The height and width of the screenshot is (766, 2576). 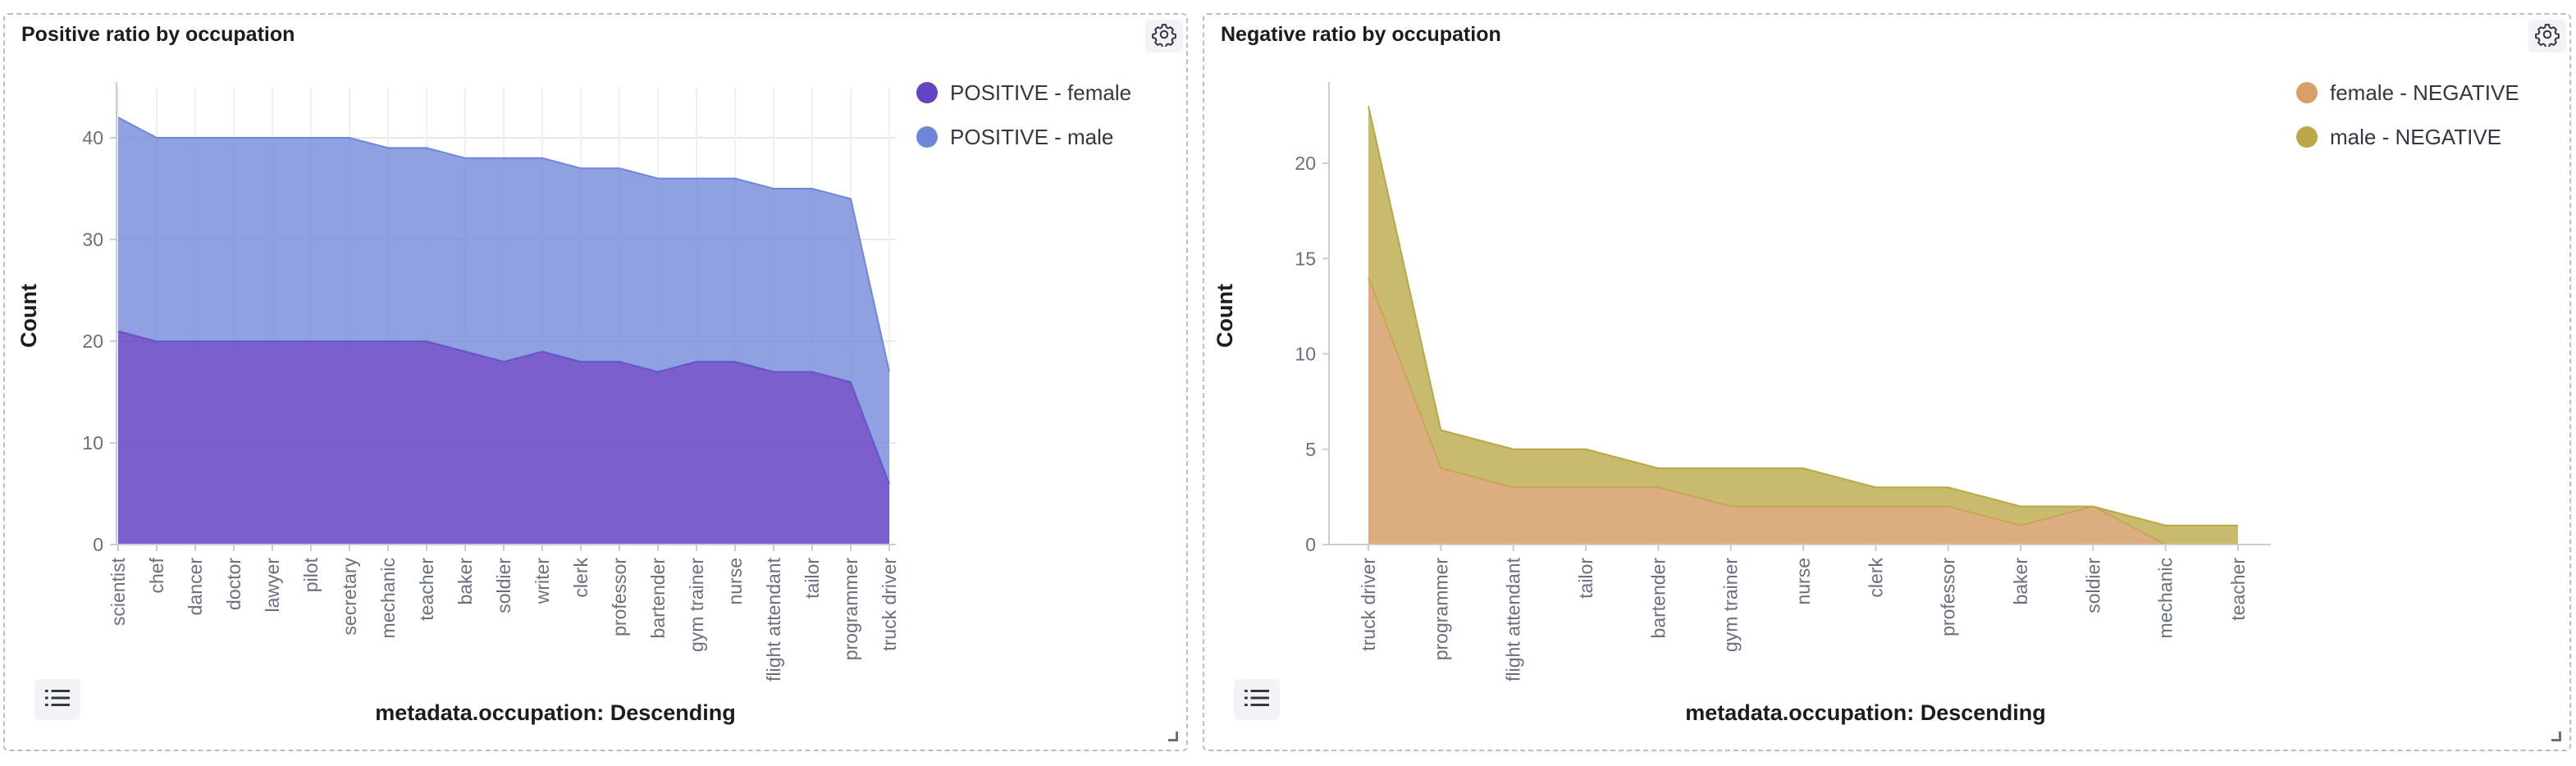 What do you see at coordinates (2425, 92) in the screenshot?
I see `legend-label: female - NEGATIVE` at bounding box center [2425, 92].